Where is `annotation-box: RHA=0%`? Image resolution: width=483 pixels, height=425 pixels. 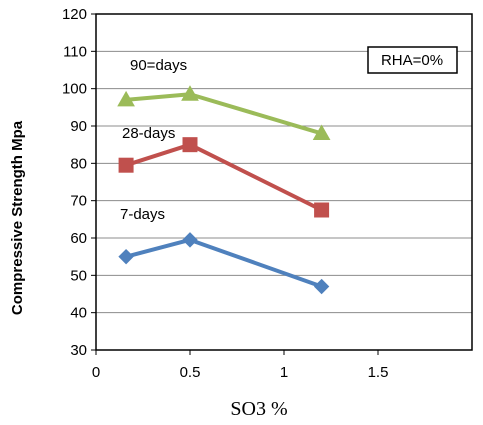
annotation-box: RHA=0% is located at coordinates (412, 60).